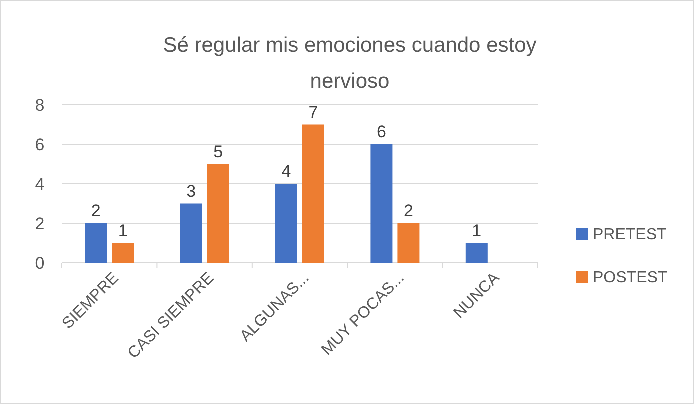 The width and height of the screenshot is (694, 404). What do you see at coordinates (350, 63) in the screenshot?
I see `chart-title: Sé regular mis emociones cuando estoy nervioso` at bounding box center [350, 63].